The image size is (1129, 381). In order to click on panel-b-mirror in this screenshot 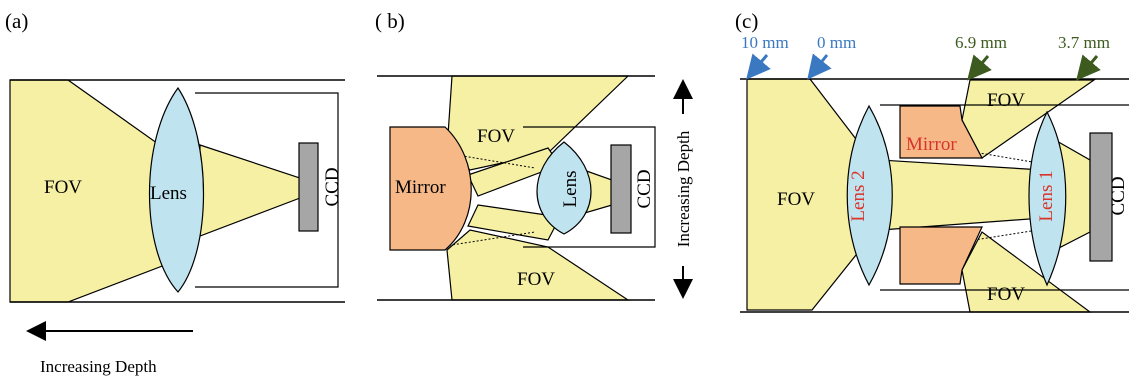, I will do `click(430, 188)`.